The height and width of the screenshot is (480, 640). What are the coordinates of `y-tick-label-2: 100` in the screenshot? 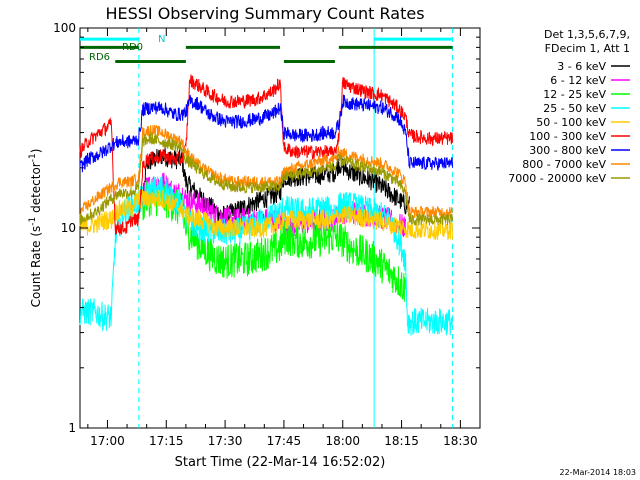 It's located at (64, 28).